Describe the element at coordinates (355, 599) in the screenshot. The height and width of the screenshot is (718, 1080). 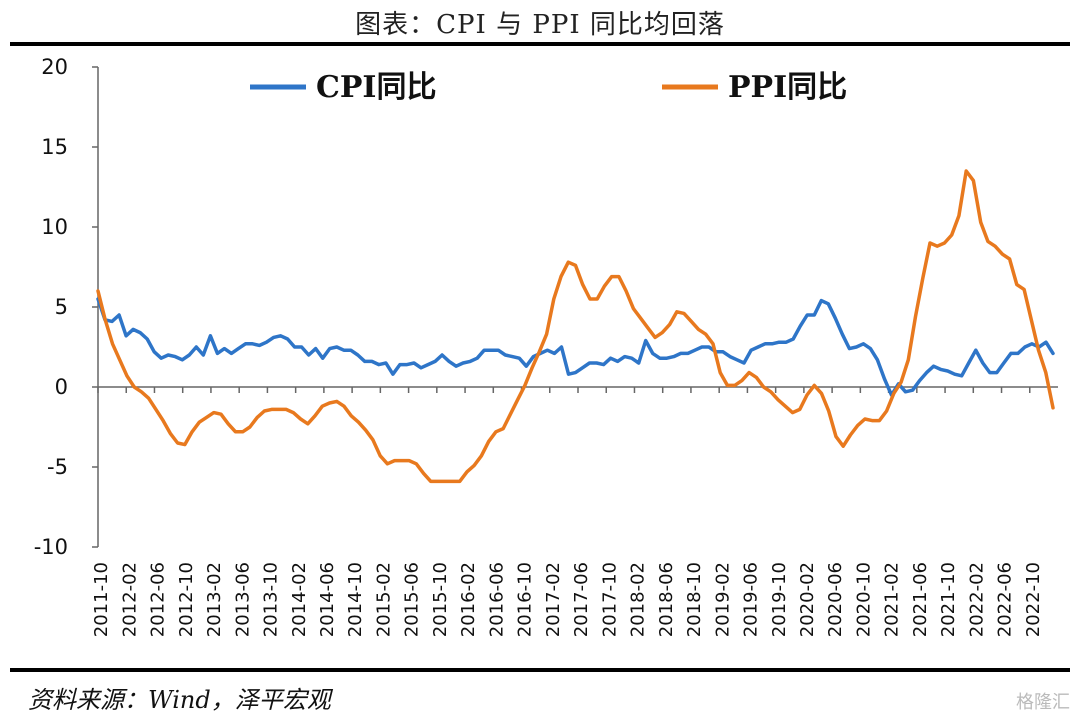
I see `x-tick-label: 2014-10` at that location.